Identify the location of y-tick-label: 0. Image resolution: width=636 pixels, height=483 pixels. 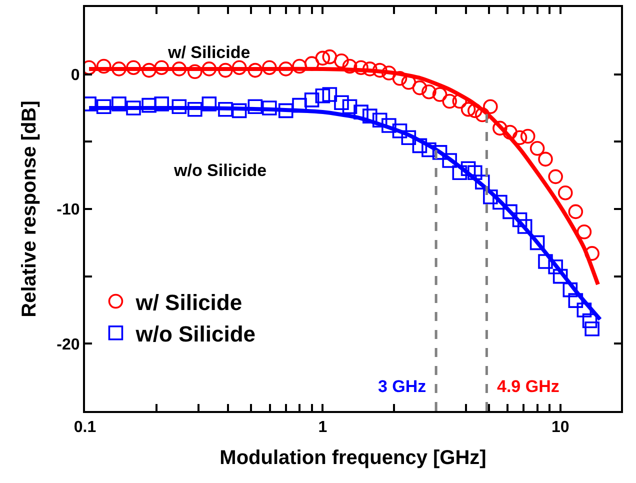
(75, 75).